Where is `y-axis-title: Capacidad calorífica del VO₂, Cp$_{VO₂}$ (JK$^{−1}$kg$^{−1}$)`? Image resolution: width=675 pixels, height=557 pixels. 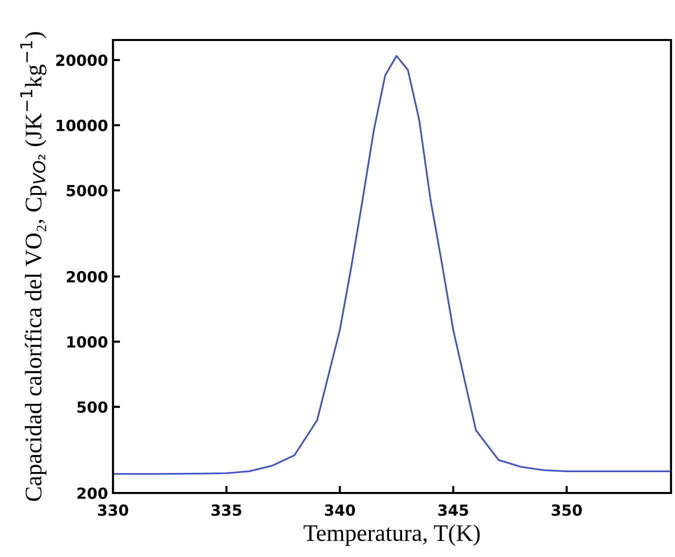
y-axis-title: Capacidad calorífica del VO₂, Cp$_{VO₂}$ (JK$^{−1}$kg$^{−1}$) is located at coordinates (33, 266).